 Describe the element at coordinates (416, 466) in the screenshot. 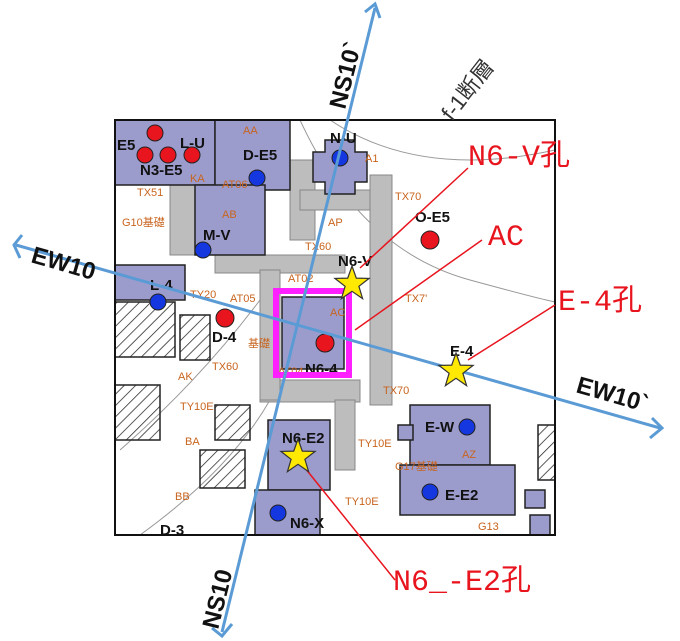

I see `feature-label: G17基礎` at that location.